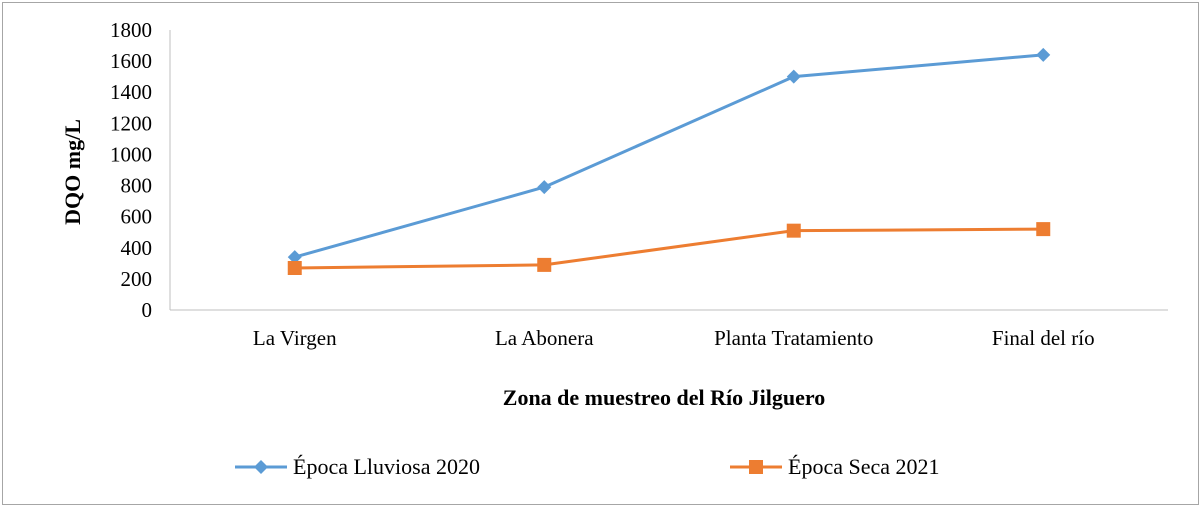 The image size is (1203, 509). I want to click on y-axis-ticks: 0 200 400 600 800 1000 1200 1400 1600 1800, so click(131, 170).